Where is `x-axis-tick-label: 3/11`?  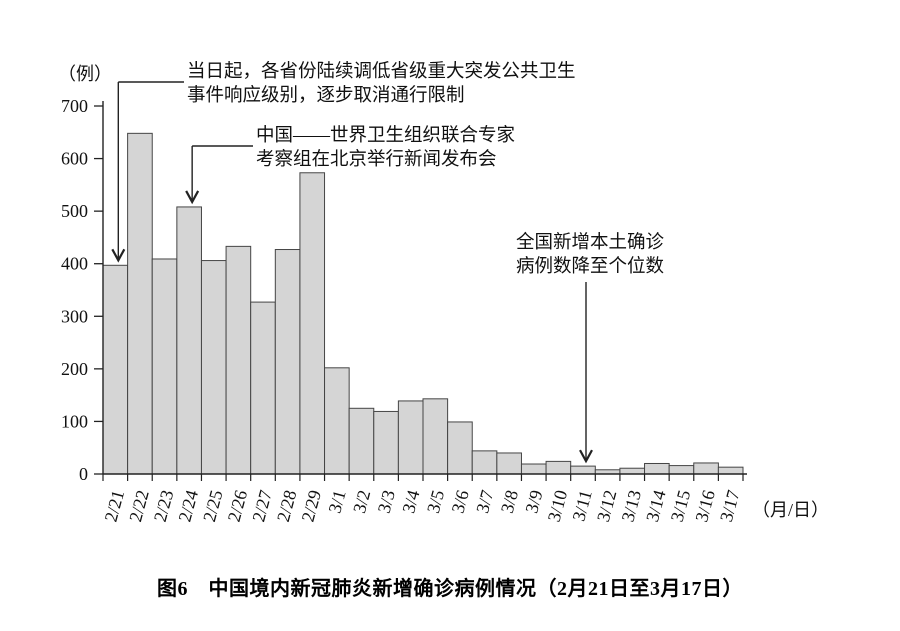
x-axis-tick-label: 3/11 is located at coordinates (581, 505).